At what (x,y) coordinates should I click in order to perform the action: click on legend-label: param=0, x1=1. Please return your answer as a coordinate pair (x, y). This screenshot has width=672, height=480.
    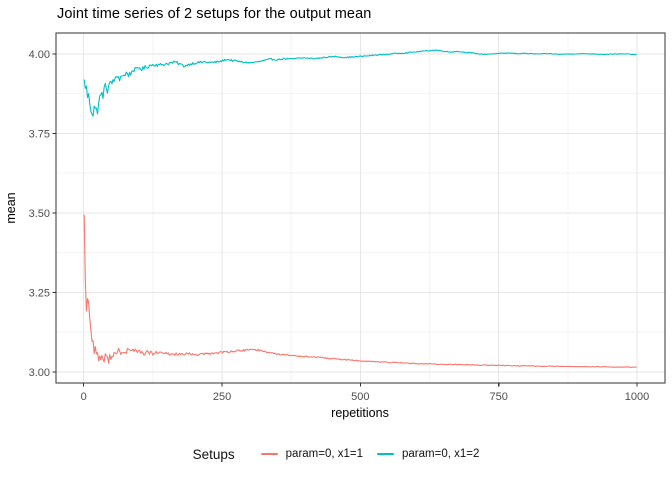
    Looking at the image, I should click on (324, 454).